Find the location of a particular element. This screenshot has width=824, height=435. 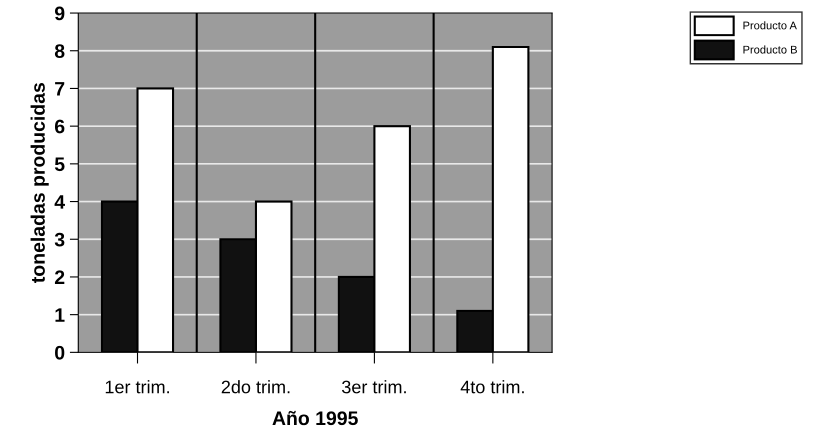

y-tick-label: 0 is located at coordinates (59, 353).